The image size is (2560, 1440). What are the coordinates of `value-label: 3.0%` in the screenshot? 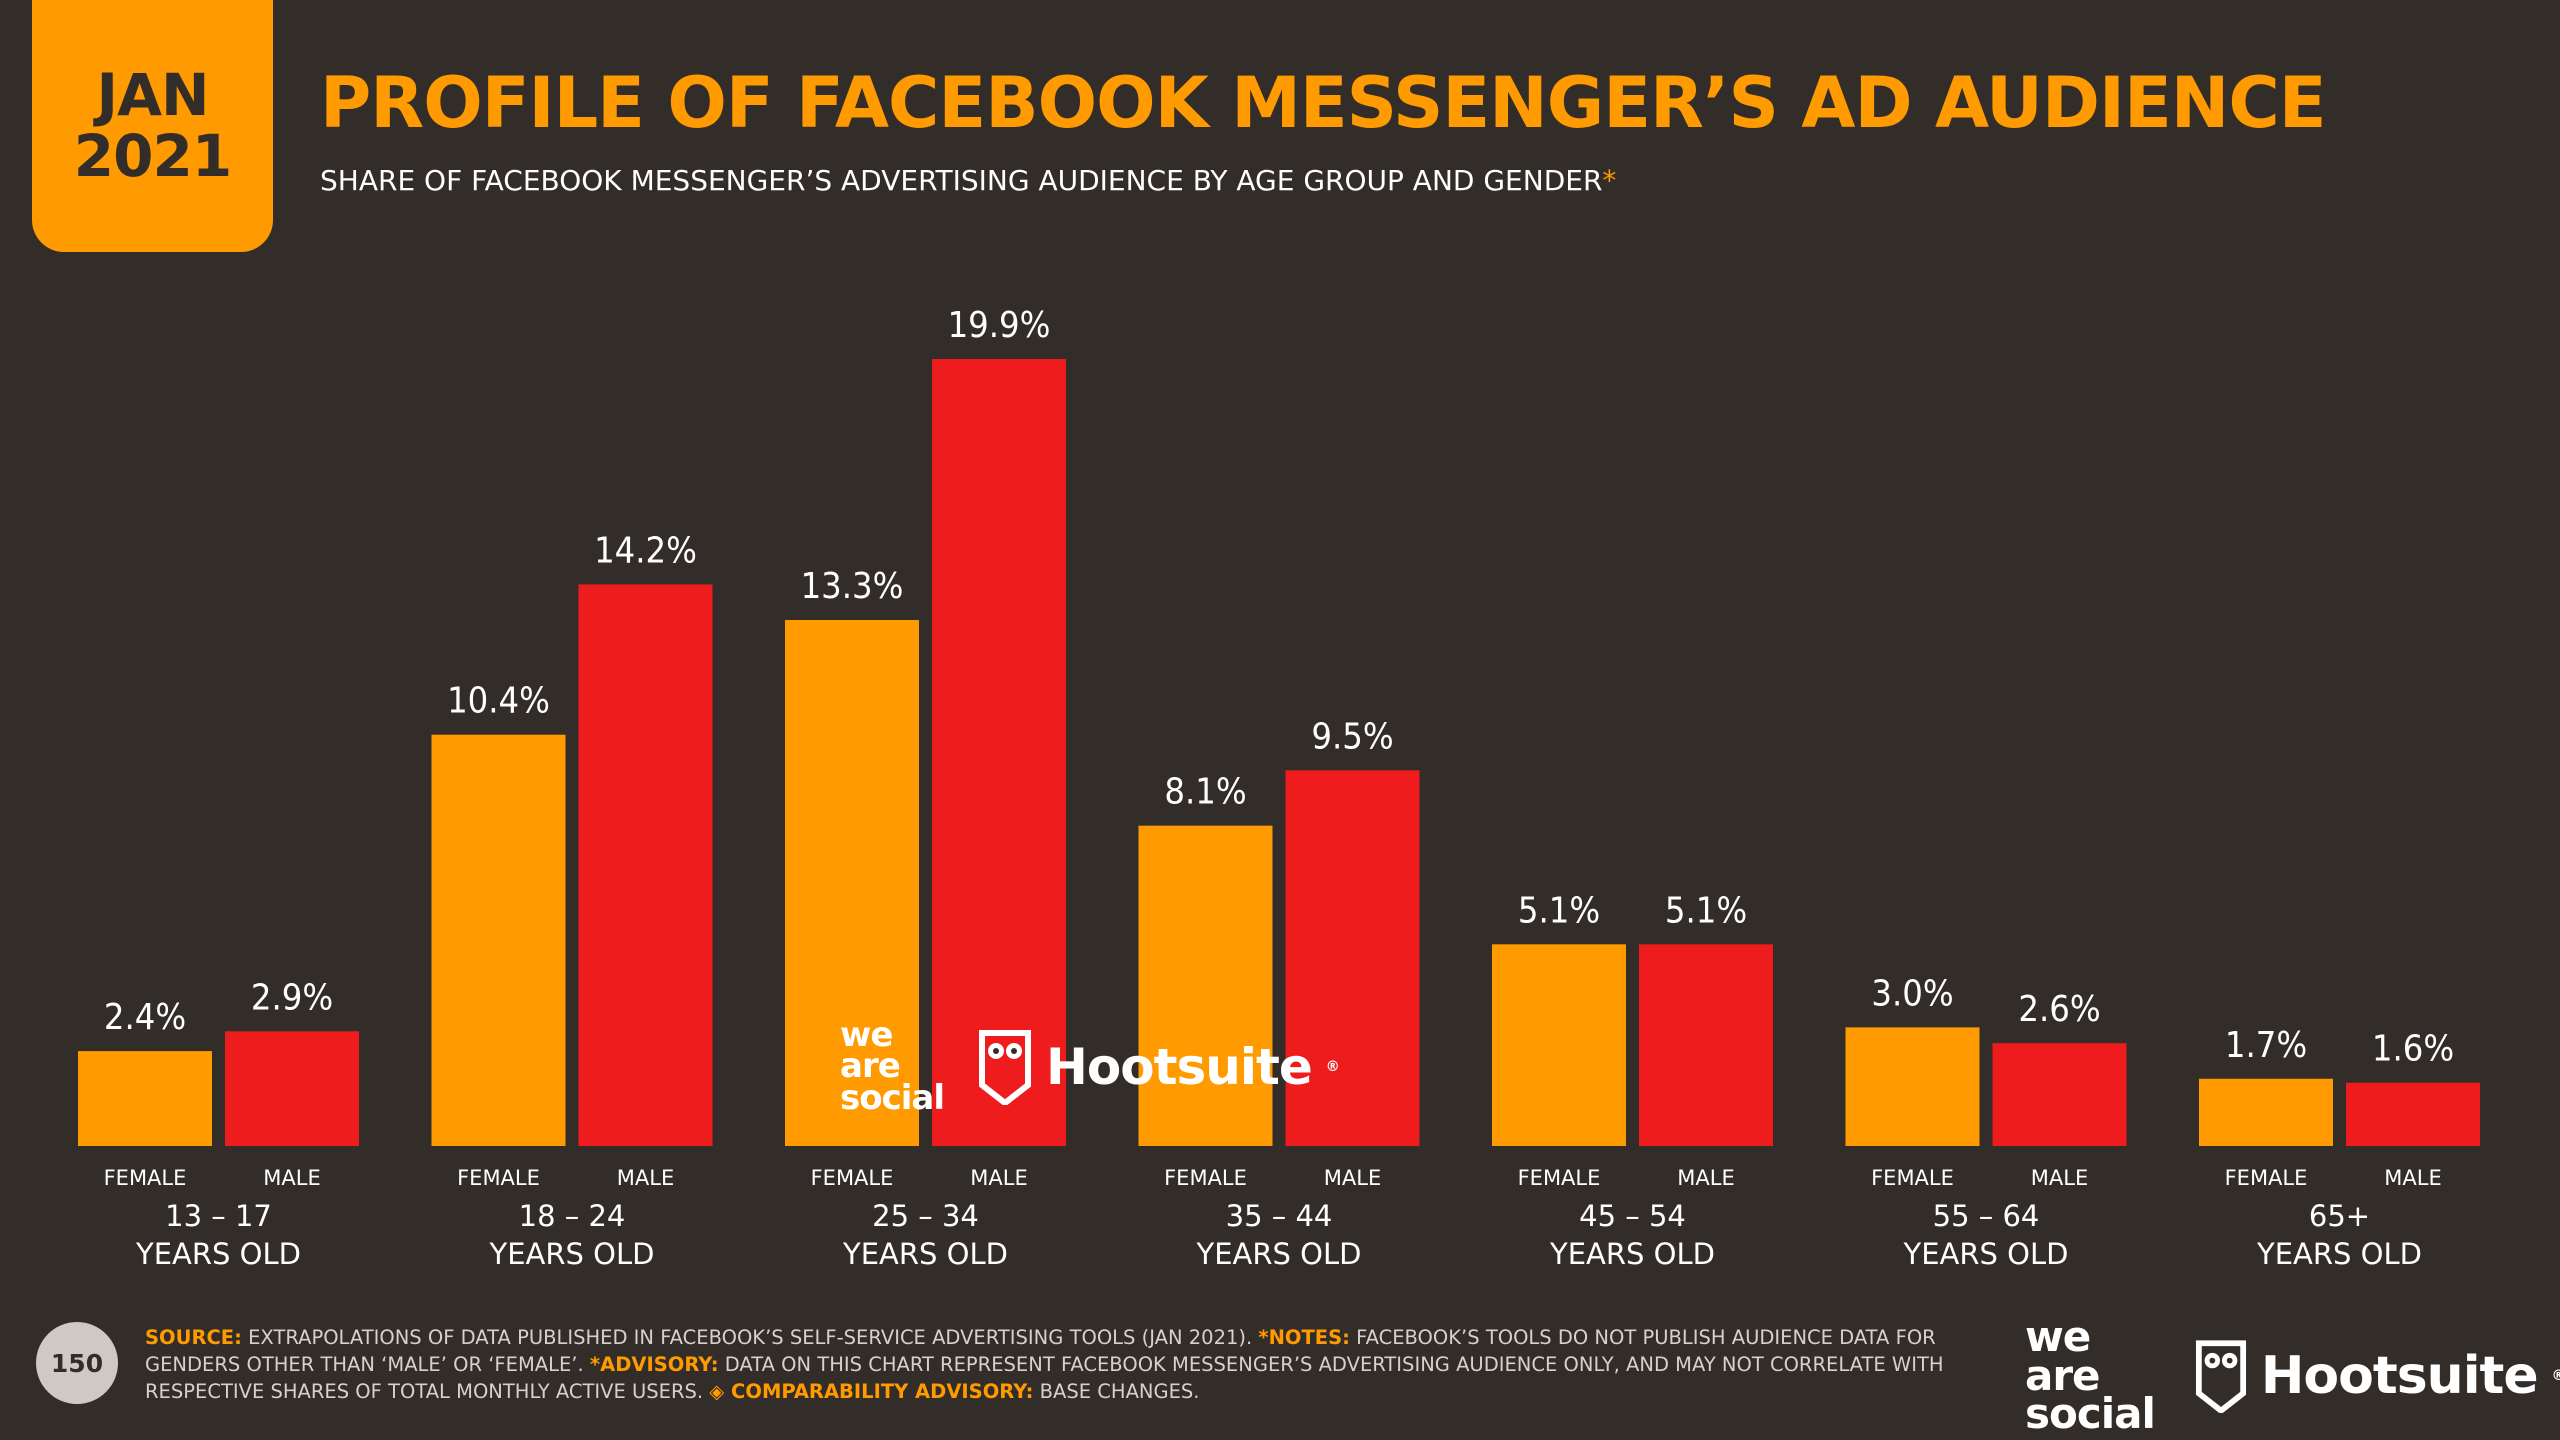 It's located at (1912, 993).